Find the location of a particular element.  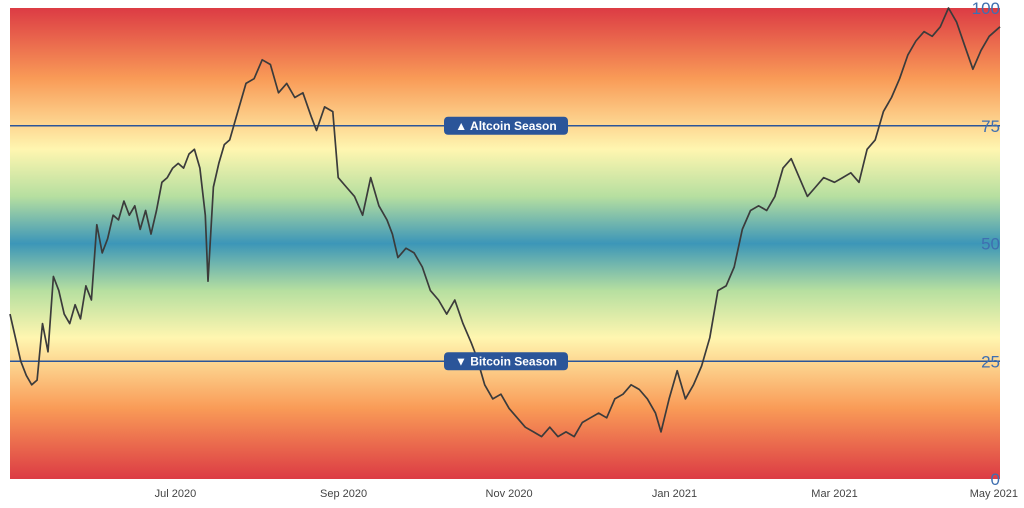

x-tick-label: Jul 2020 is located at coordinates (176, 494).